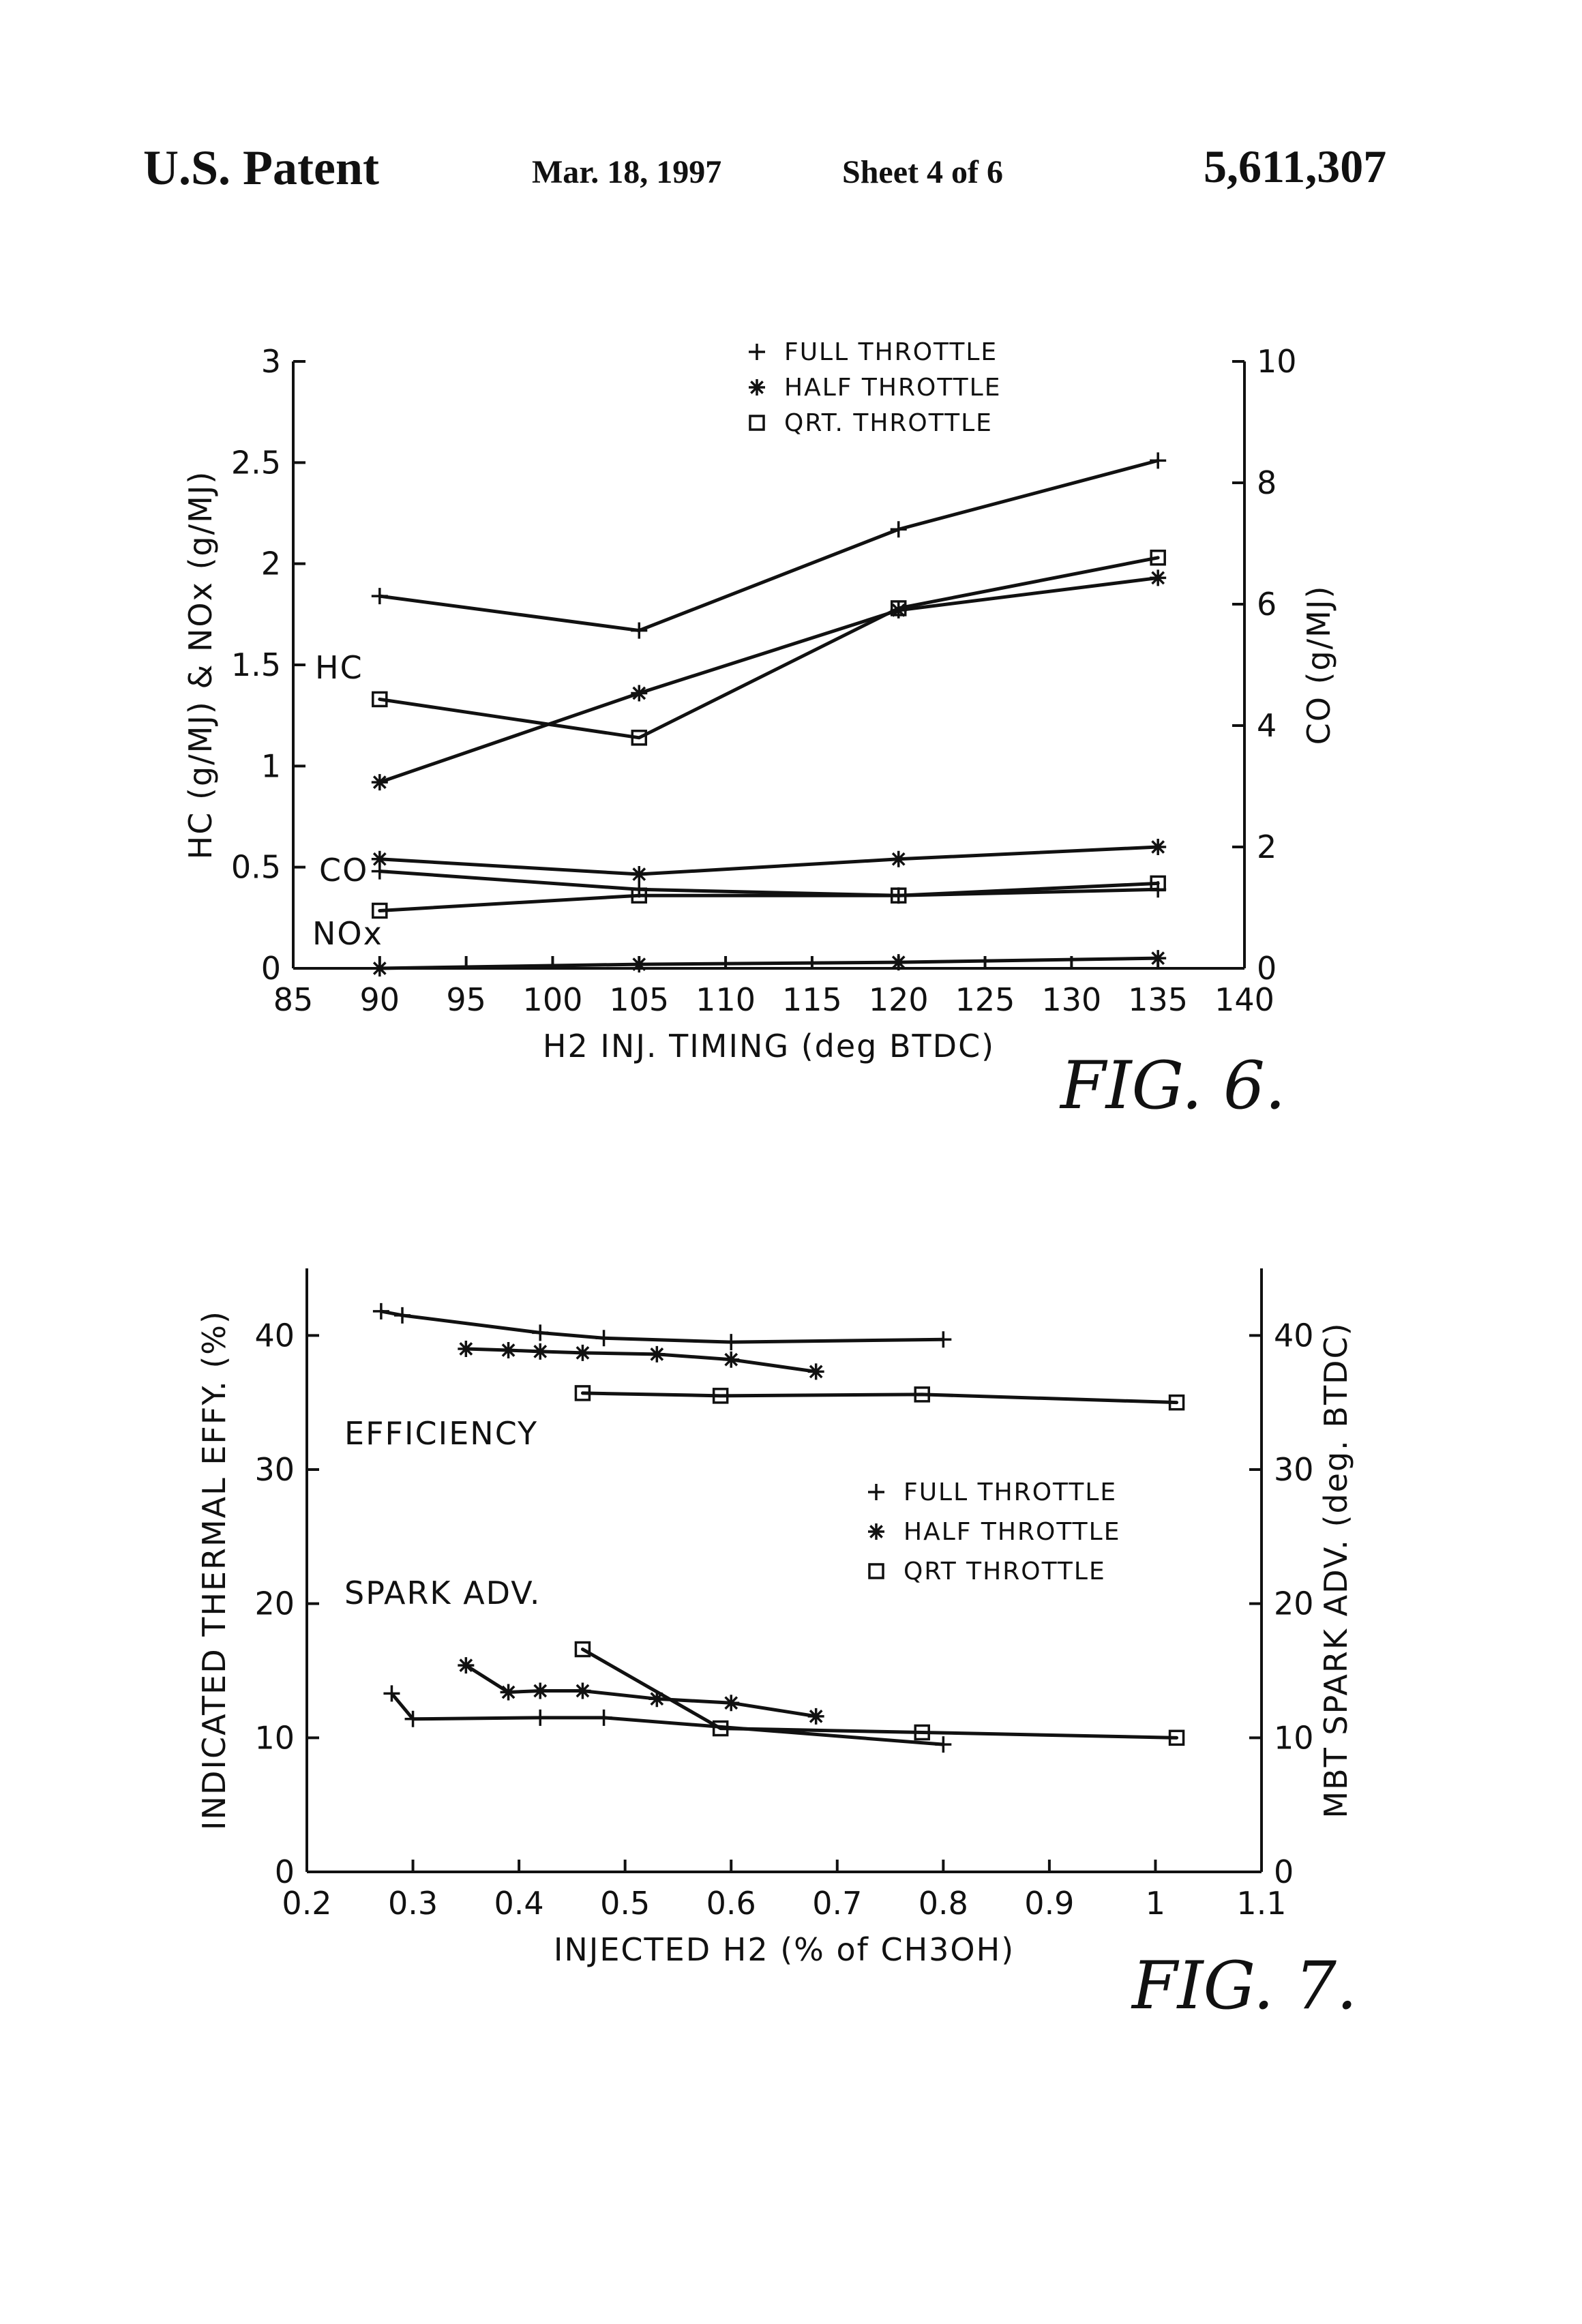 The width and height of the screenshot is (1582, 2324). I want to click on legend-marker-square, so click(876, 1571).